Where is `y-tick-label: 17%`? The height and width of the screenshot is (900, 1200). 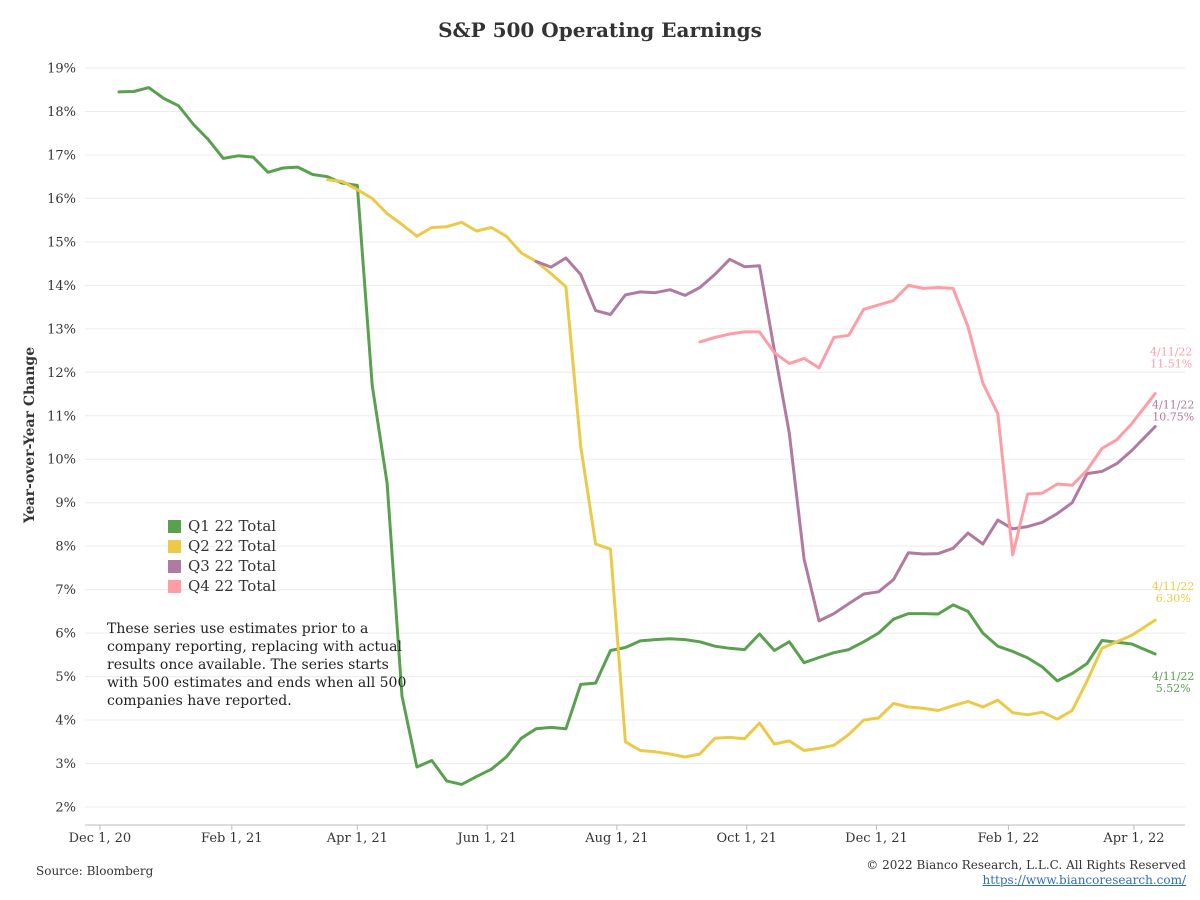
y-tick-label: 17% is located at coordinates (61, 155).